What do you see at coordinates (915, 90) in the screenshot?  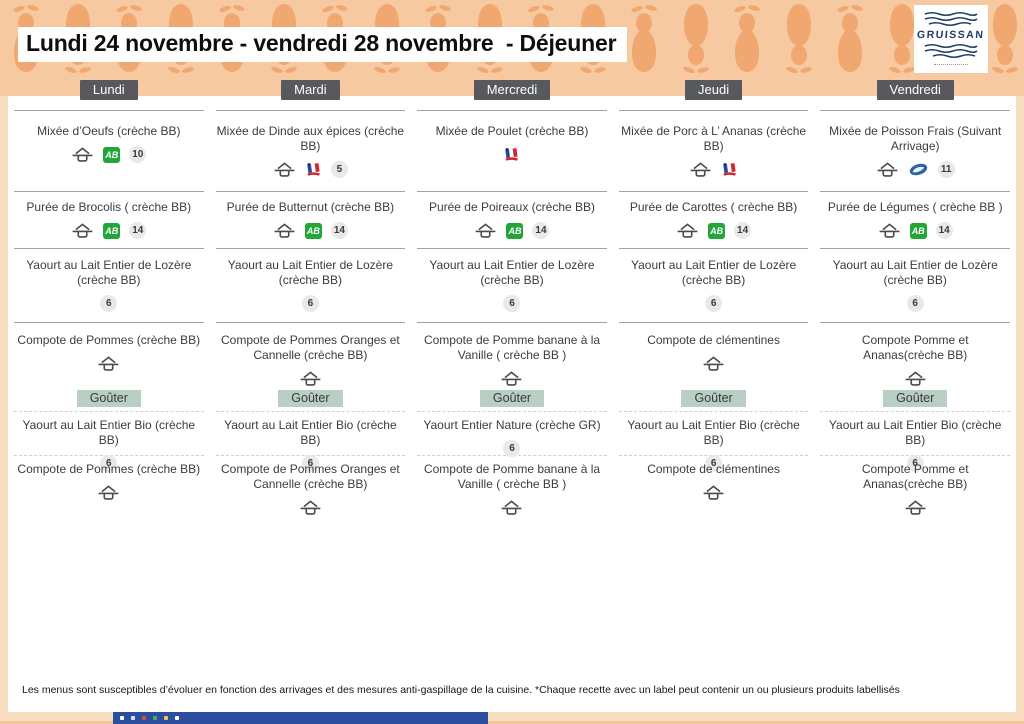 I see `day-header-vendredi: Vendredi` at bounding box center [915, 90].